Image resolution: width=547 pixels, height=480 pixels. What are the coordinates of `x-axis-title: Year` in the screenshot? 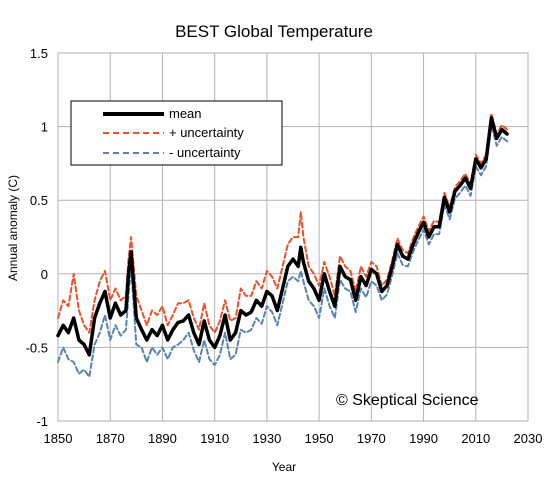 It's located at (284, 467).